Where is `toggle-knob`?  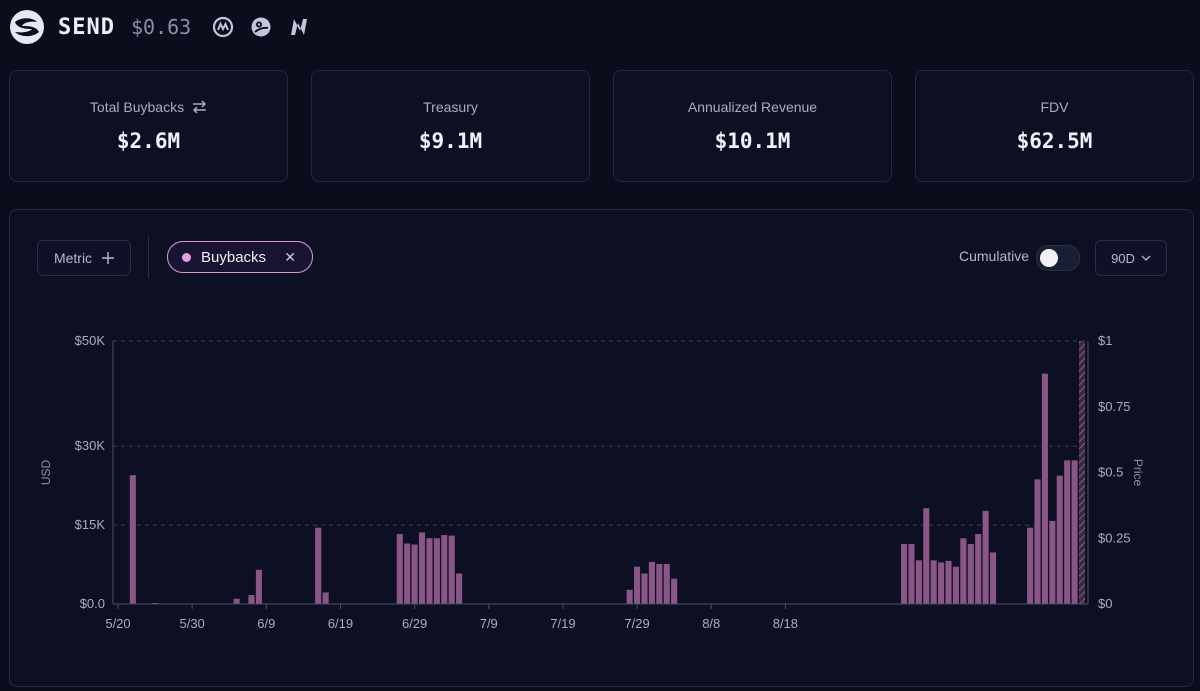
toggle-knob is located at coordinates (1049, 258).